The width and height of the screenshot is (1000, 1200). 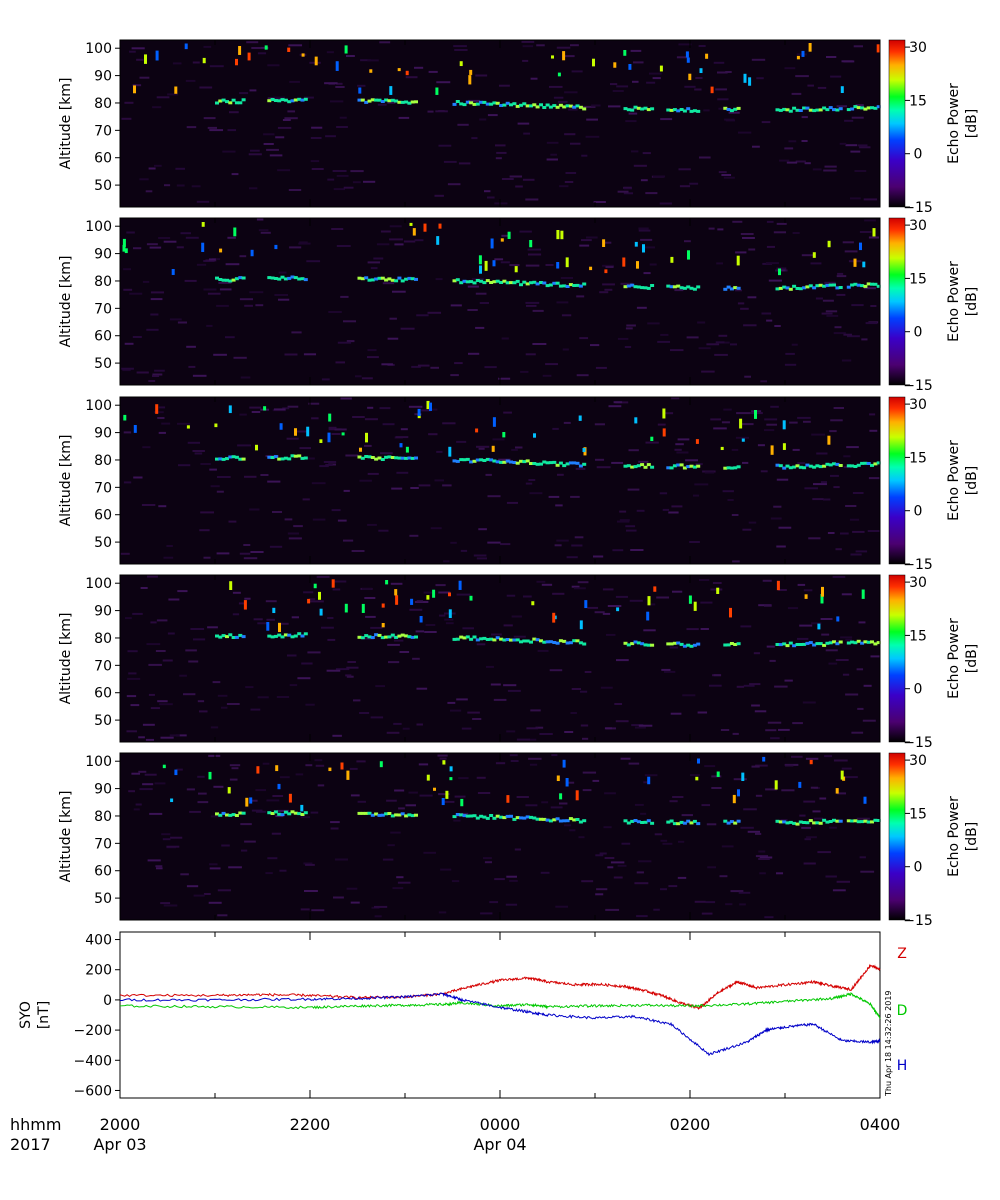 What do you see at coordinates (26, 1015) in the screenshot?
I see `mag-y-axis-label-line1: SYO` at bounding box center [26, 1015].